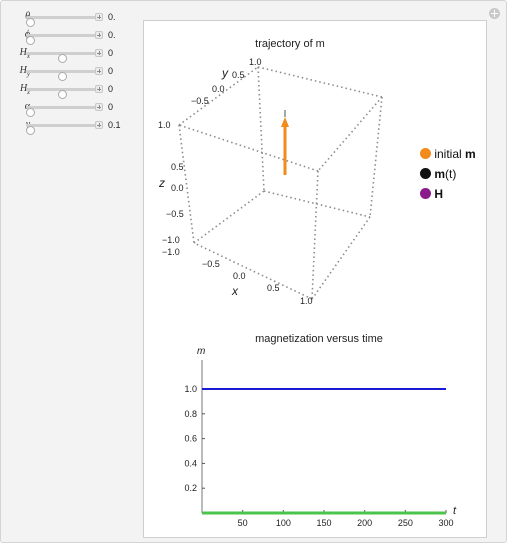  What do you see at coordinates (425, 193) in the screenshot?
I see `purple-dot-icon` at bounding box center [425, 193].